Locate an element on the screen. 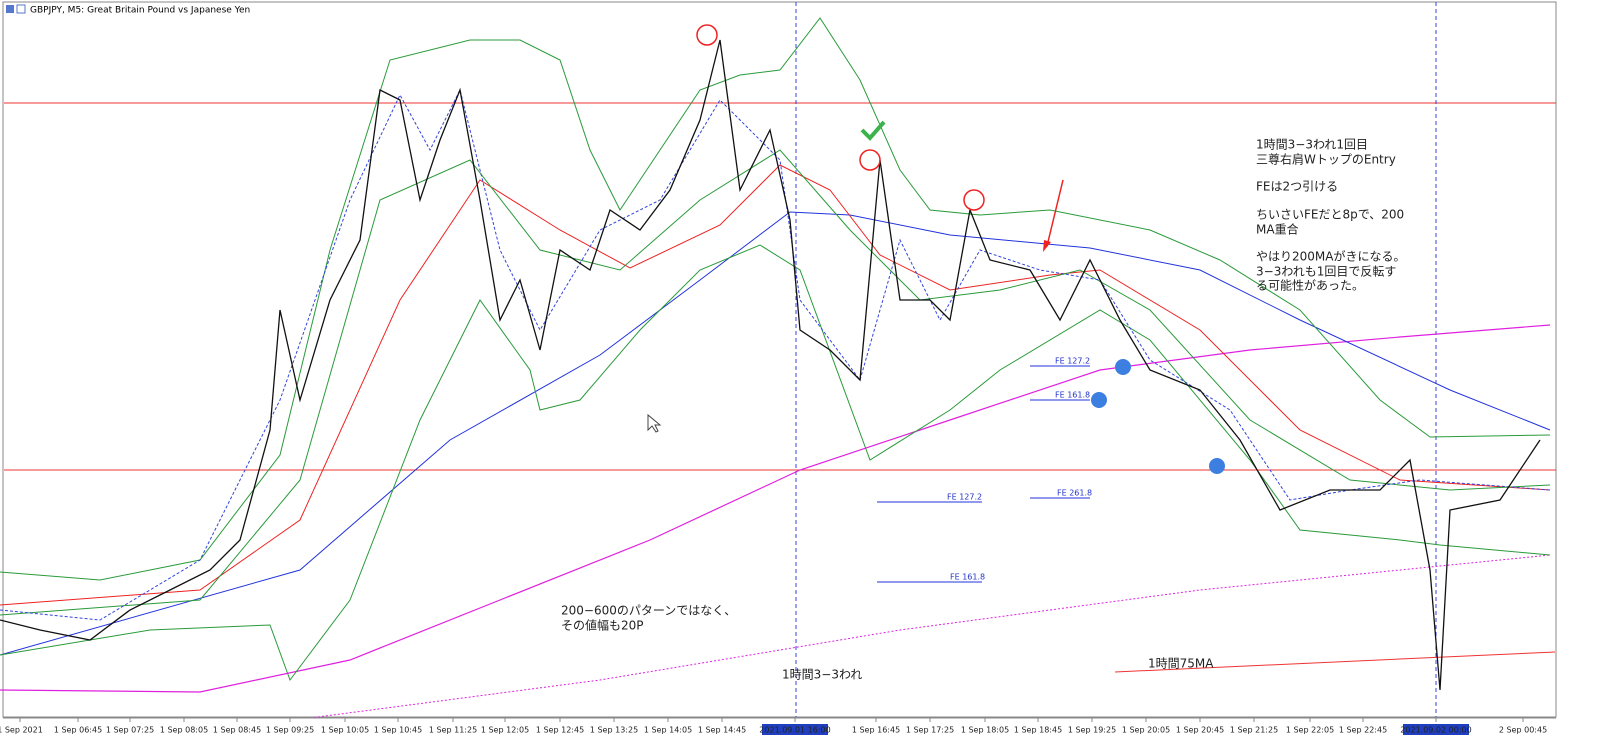 The width and height of the screenshot is (1600, 754). x-tick-label: 1 Sep 10:45 is located at coordinates (398, 730).